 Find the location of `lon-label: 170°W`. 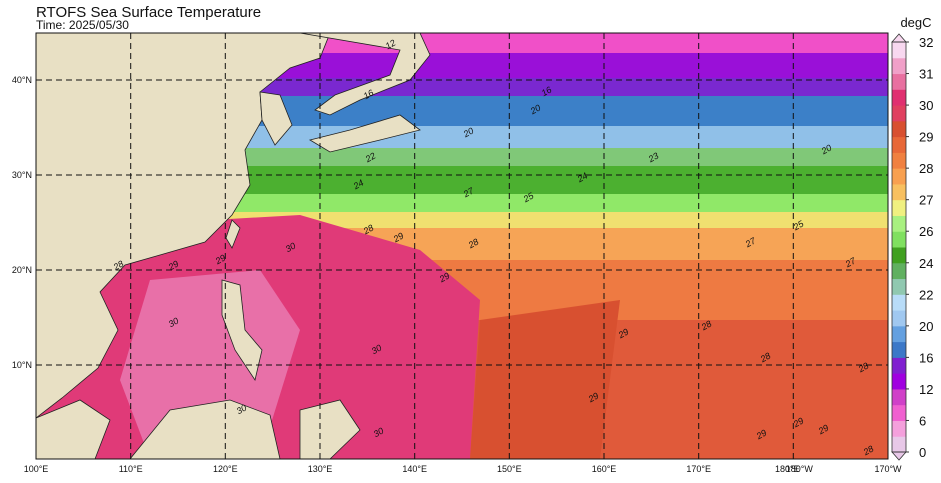

lon-label: 170°W is located at coordinates (888, 469).